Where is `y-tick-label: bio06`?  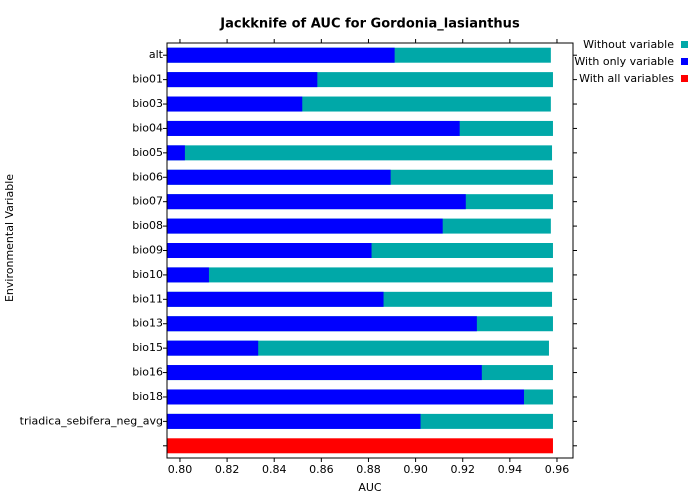 y-tick-label: bio06 is located at coordinates (147, 176).